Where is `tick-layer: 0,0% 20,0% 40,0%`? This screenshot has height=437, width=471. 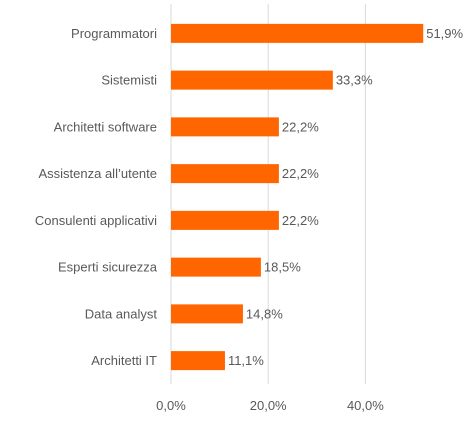 tick-layer: 0,0% 20,0% 40,0% is located at coordinates (270, 405).